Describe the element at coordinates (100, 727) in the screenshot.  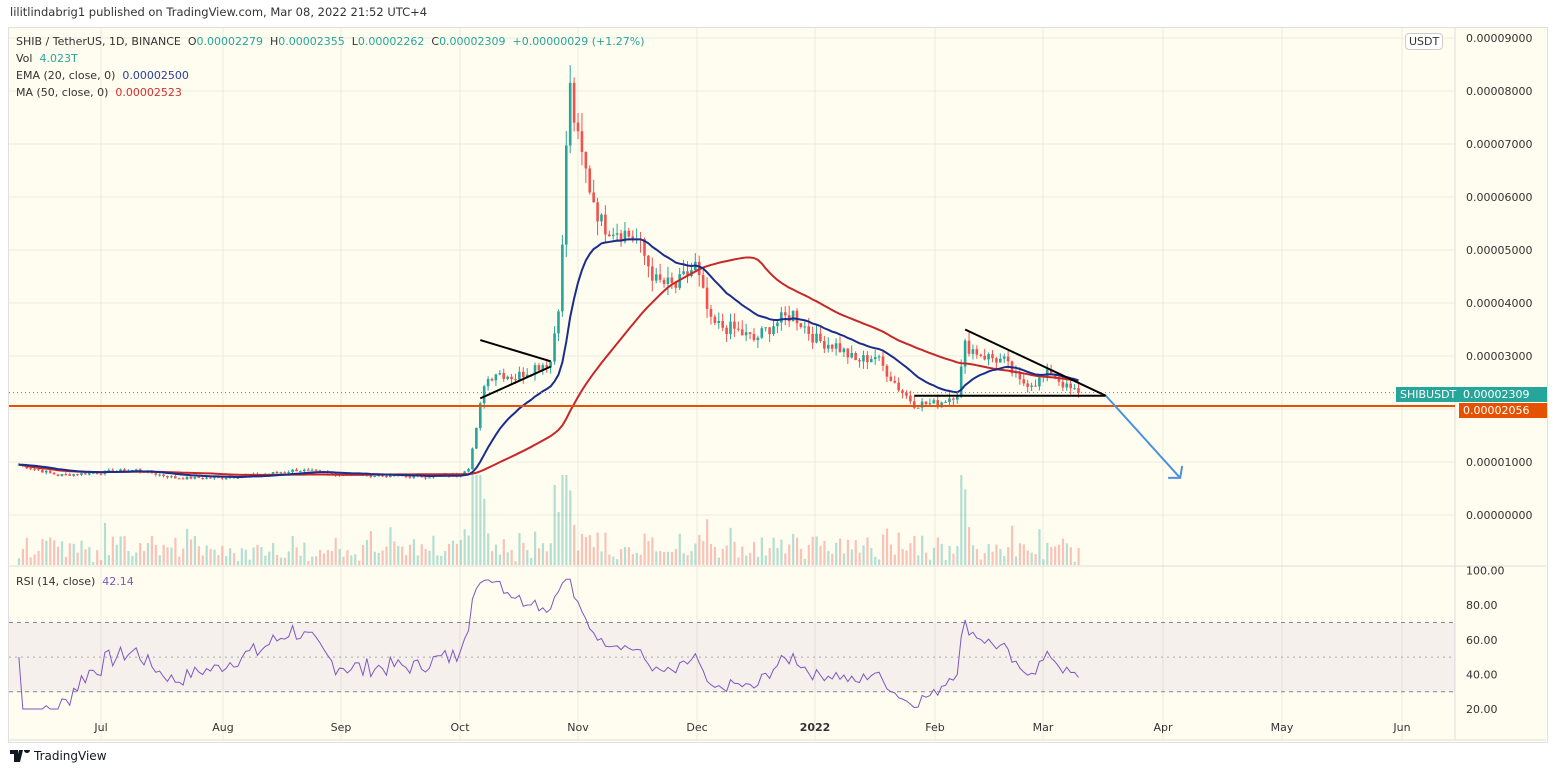
I see `x-tick-label: Jul` at that location.